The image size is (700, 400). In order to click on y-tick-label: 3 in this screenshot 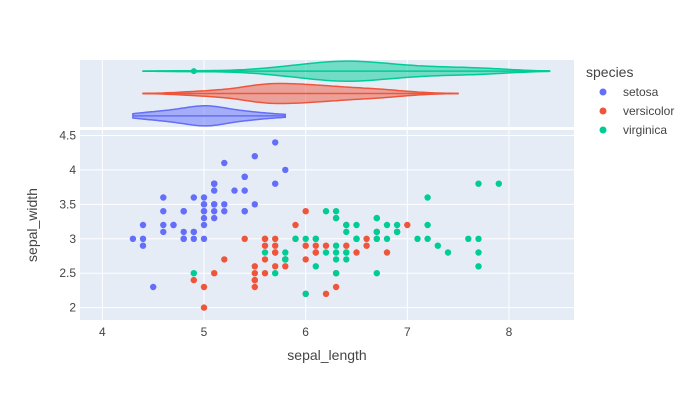, I will do `click(72, 239)`.